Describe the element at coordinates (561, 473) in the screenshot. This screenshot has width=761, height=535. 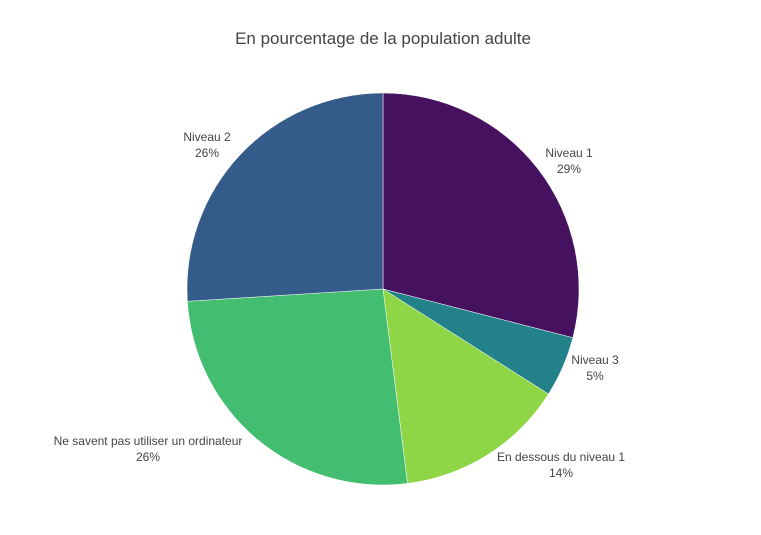
I see `slice-label-percent: 14%` at that location.